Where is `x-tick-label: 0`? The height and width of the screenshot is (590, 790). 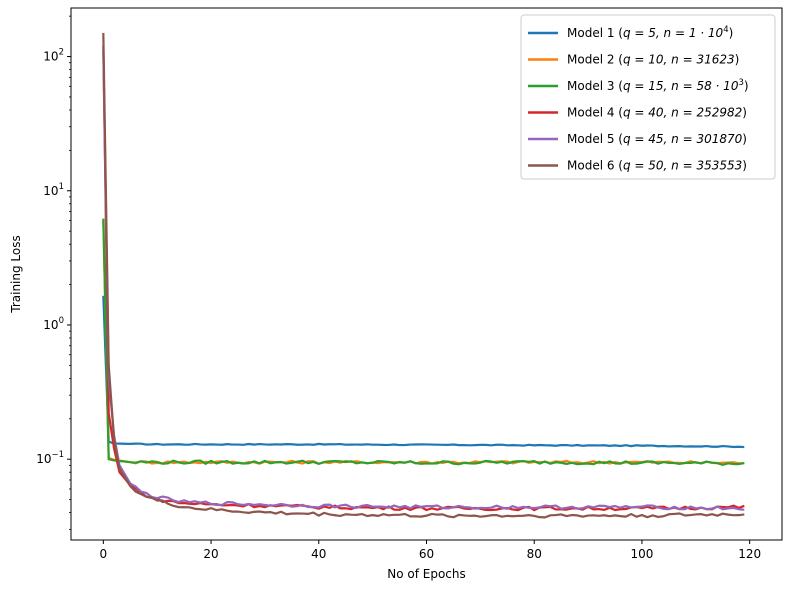 x-tick-label: 0 is located at coordinates (103, 554).